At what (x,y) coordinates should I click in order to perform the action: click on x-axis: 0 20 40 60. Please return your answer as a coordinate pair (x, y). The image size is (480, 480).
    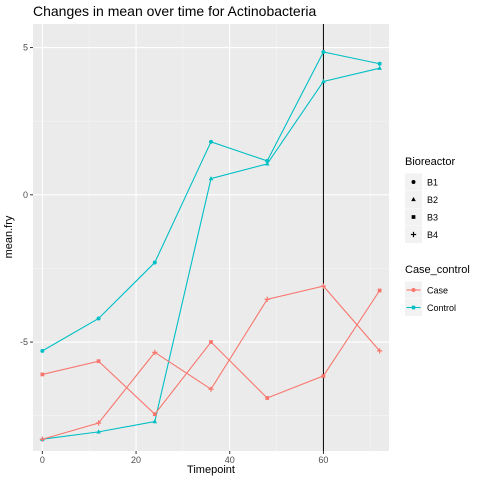
    Looking at the image, I should click on (184, 458).